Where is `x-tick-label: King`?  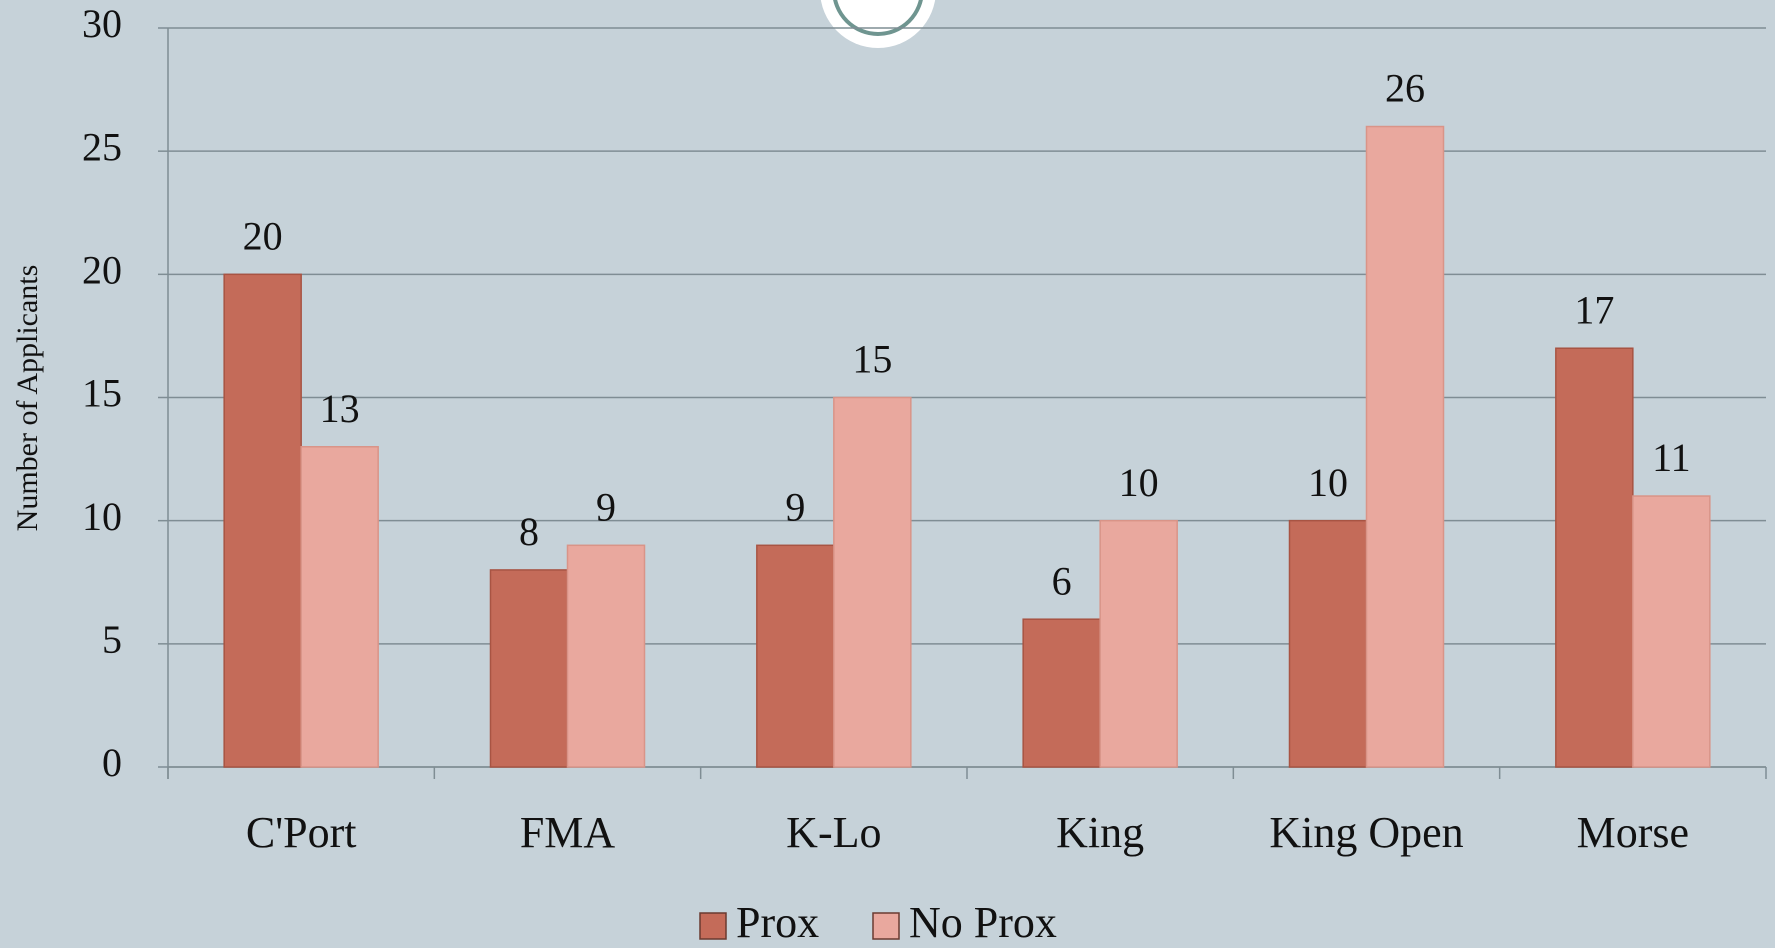 x-tick-label: King is located at coordinates (1100, 832).